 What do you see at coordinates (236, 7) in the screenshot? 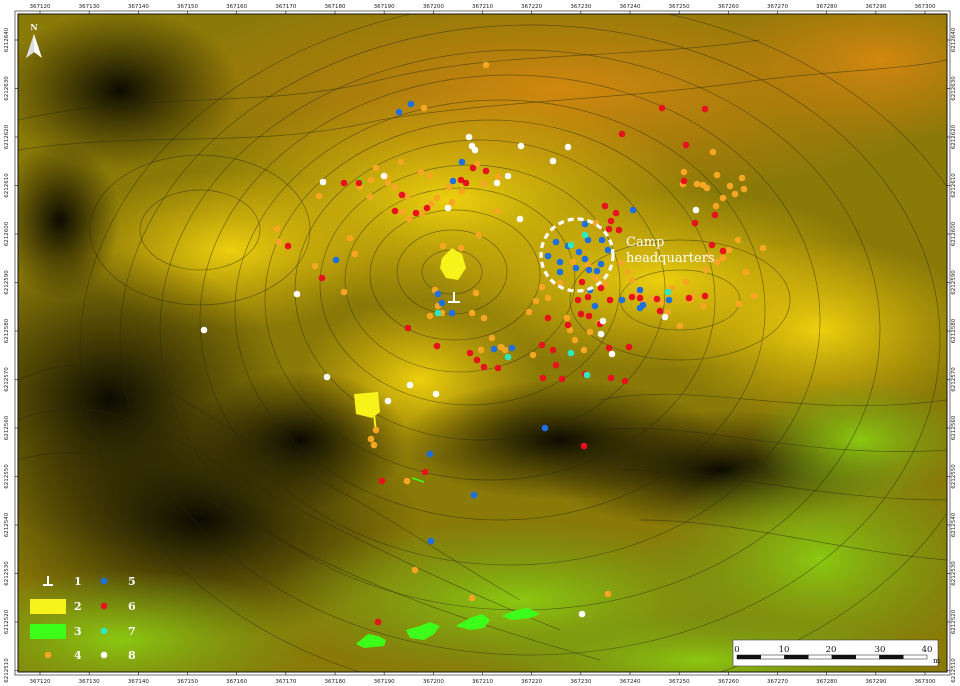
I see `x-tick-top-label: 367160` at bounding box center [236, 7].